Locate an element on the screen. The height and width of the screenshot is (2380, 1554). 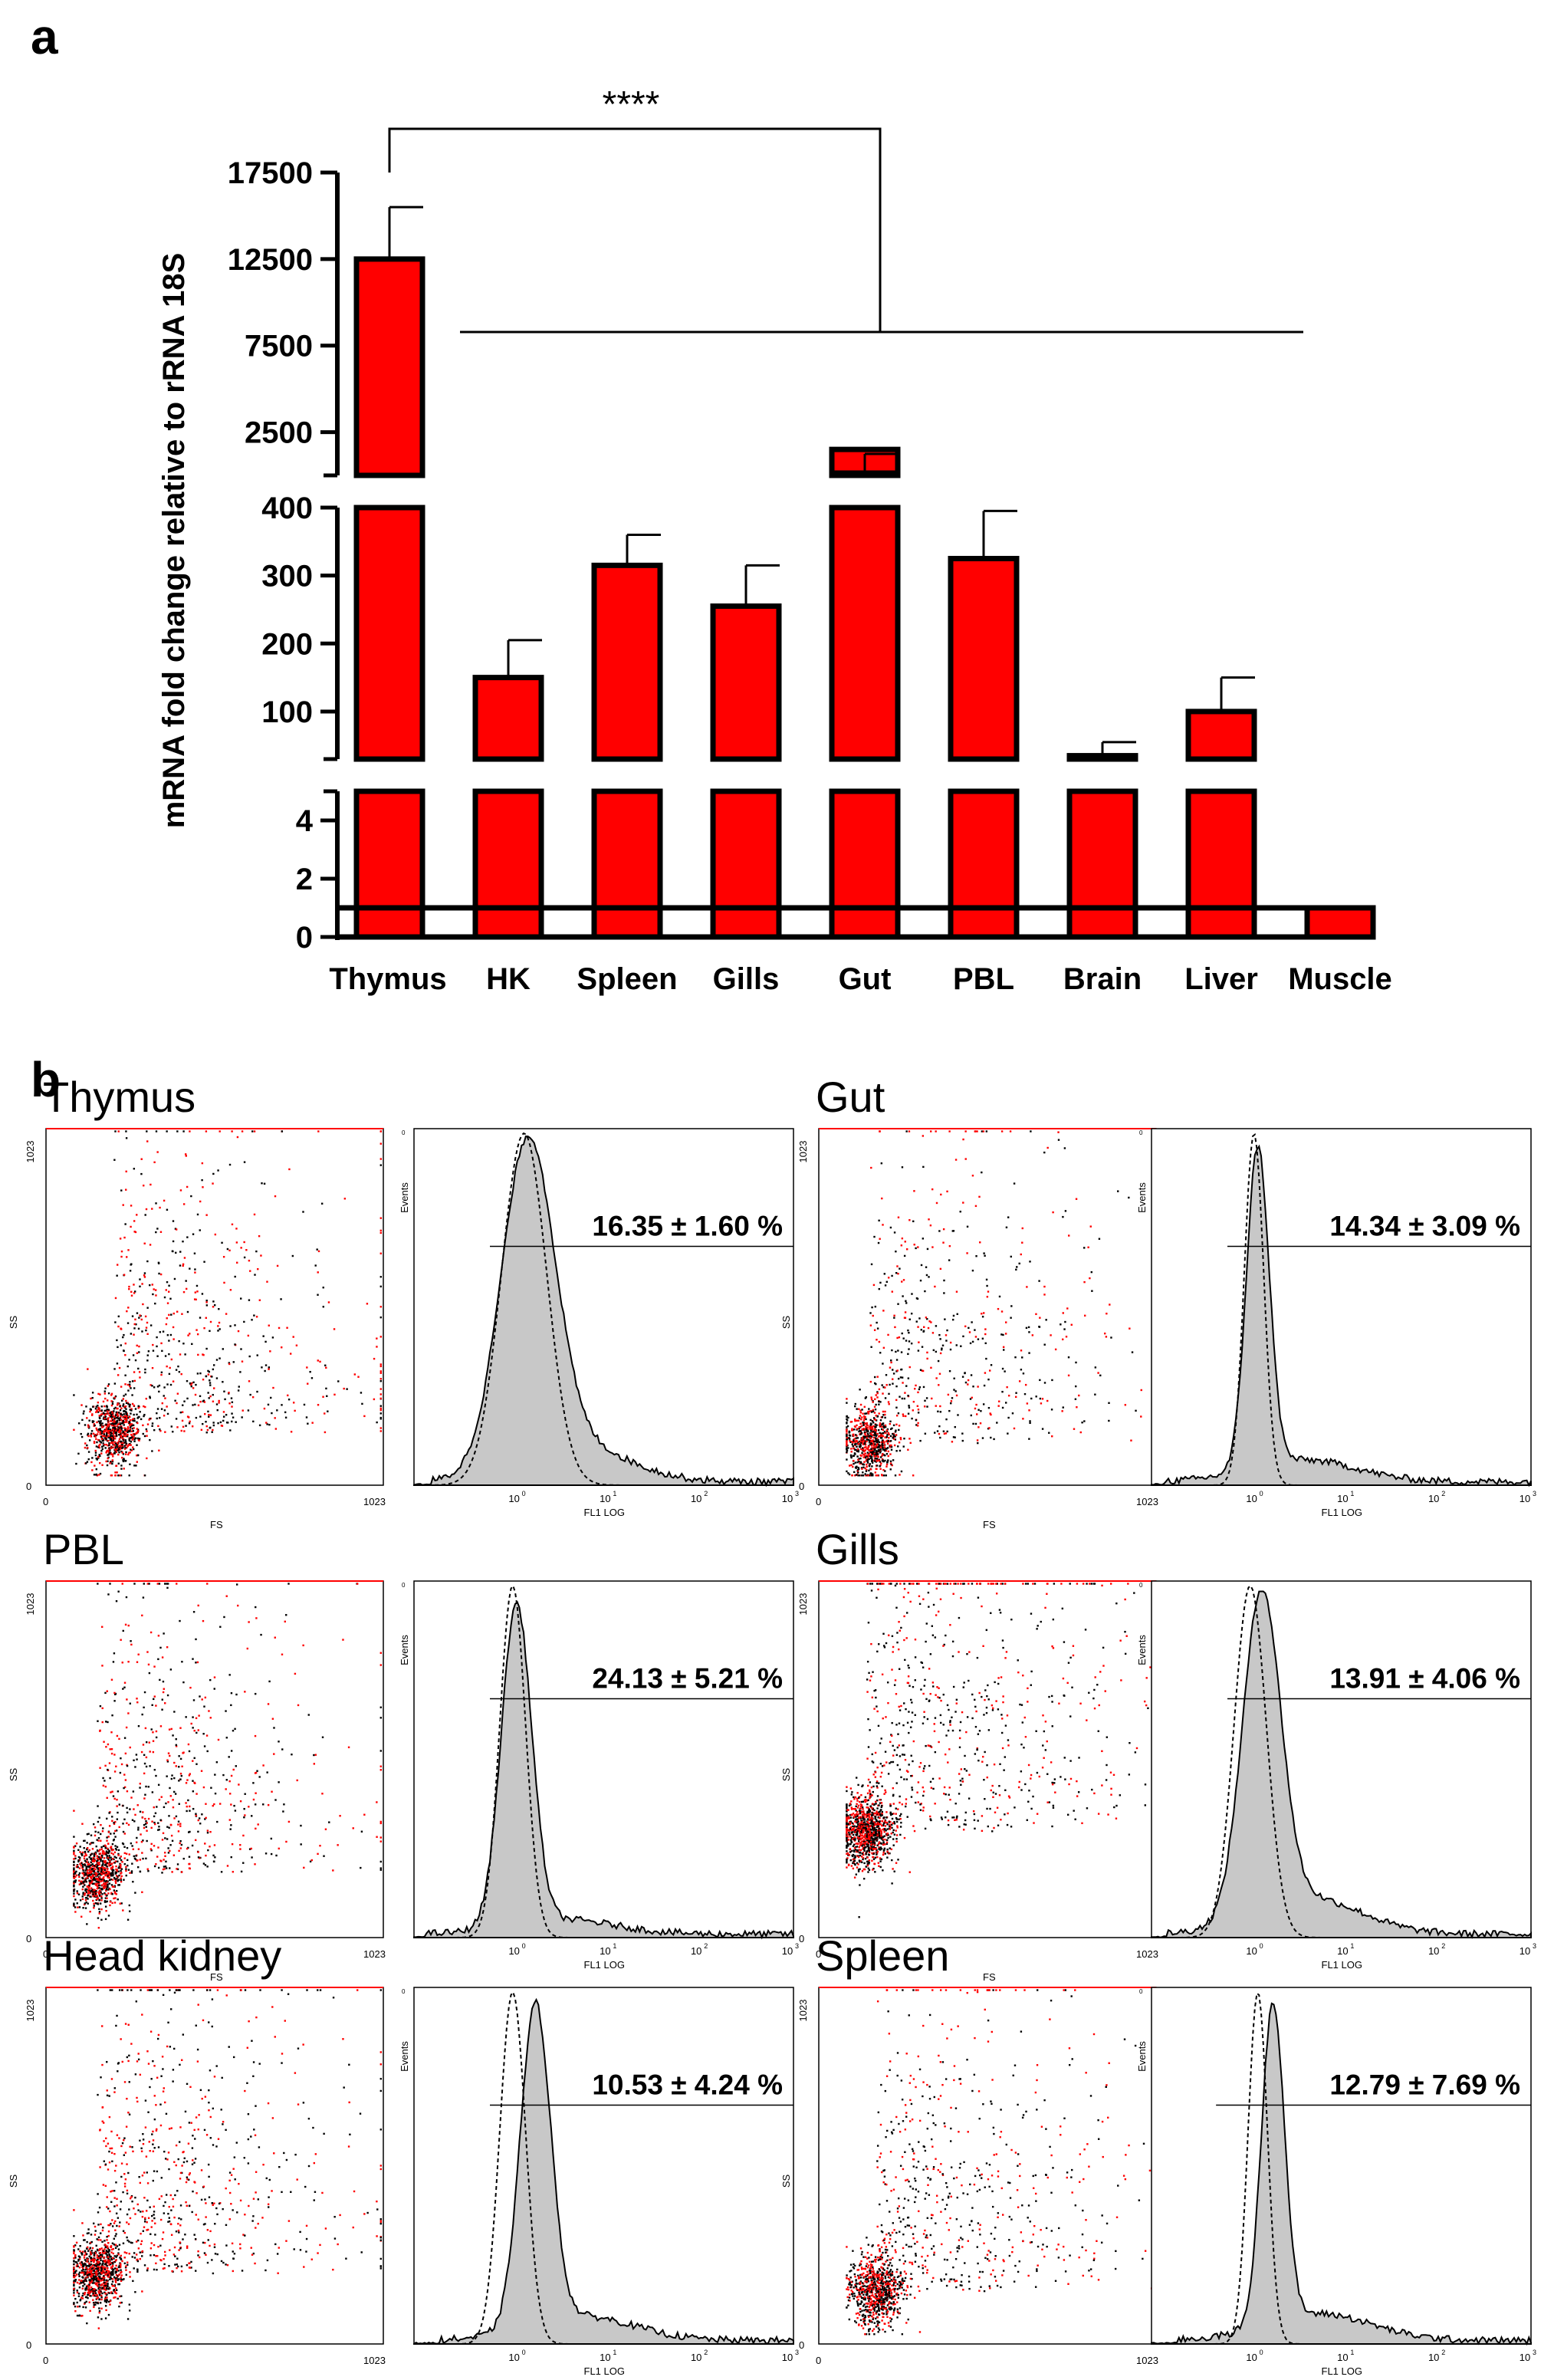
hist-tick-label: 10 is located at coordinates (1525, 1498).